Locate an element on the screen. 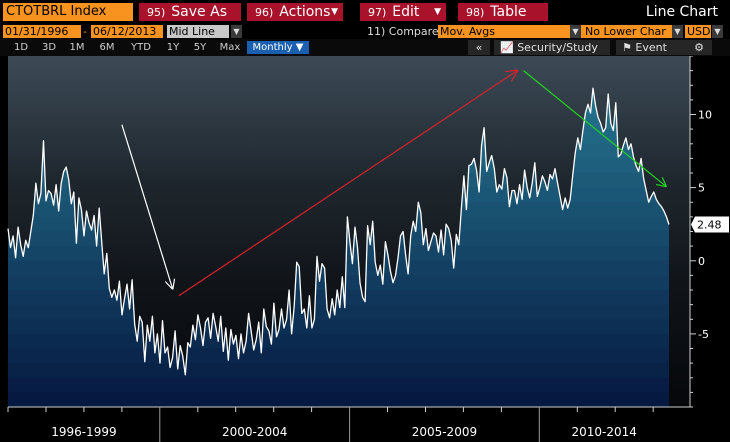 The width and height of the screenshot is (730, 442). chart-type-label: Line Chart is located at coordinates (681, 12).